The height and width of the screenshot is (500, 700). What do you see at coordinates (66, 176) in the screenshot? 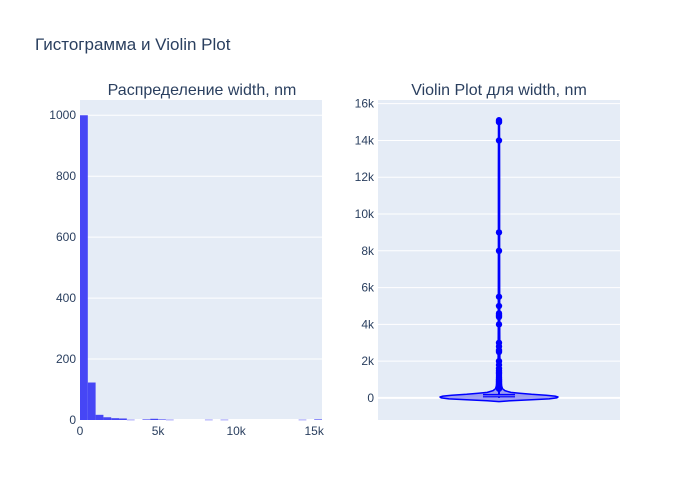
I see `histogram-y-tick-label: 800` at bounding box center [66, 176].